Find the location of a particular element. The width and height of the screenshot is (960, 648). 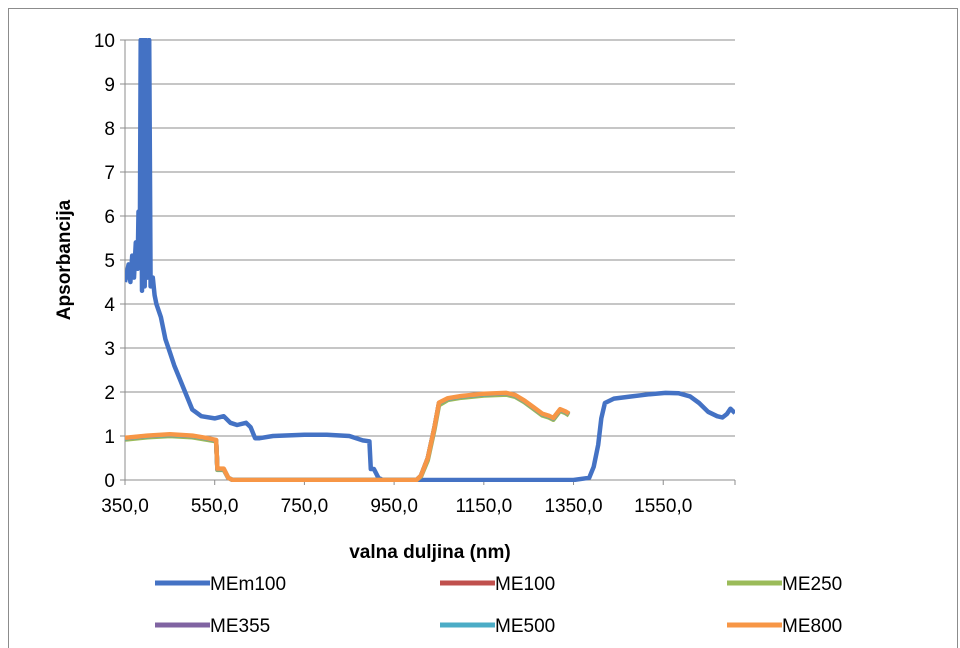

y-tick-label: 8 is located at coordinates (109, 129).